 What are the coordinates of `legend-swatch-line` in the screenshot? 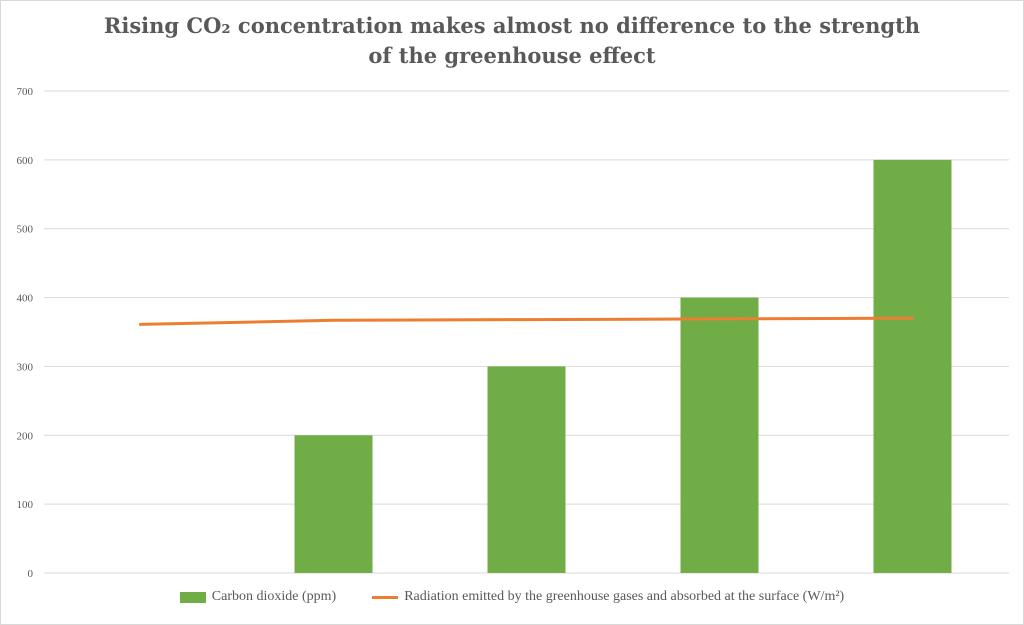 It's located at (385, 597).